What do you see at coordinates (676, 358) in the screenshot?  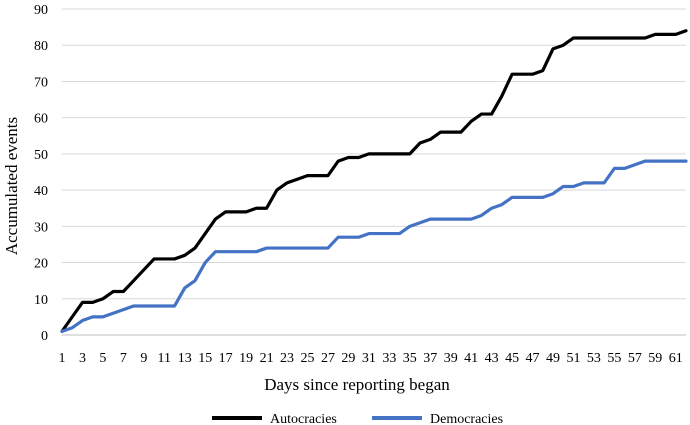 I see `x-tick-label: 61` at bounding box center [676, 358].